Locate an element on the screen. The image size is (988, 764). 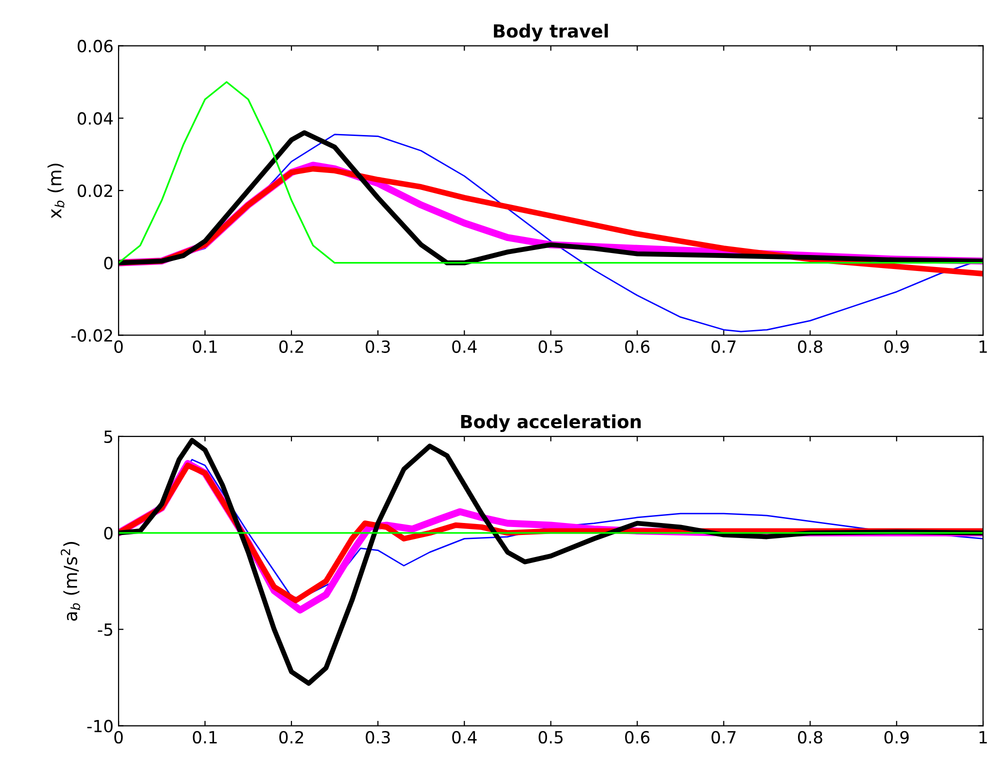
y-axis-title: x$_{b}$ (m) is located at coordinates (56, 191).